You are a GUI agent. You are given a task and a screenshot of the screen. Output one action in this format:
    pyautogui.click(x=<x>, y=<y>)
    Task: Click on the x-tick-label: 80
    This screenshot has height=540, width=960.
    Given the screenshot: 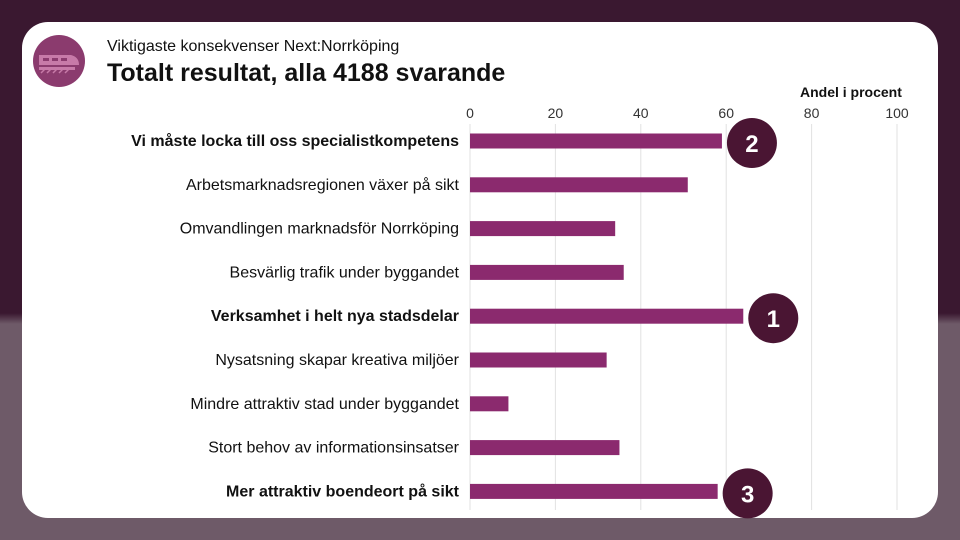 What is the action you would take?
    pyautogui.click(x=812, y=113)
    